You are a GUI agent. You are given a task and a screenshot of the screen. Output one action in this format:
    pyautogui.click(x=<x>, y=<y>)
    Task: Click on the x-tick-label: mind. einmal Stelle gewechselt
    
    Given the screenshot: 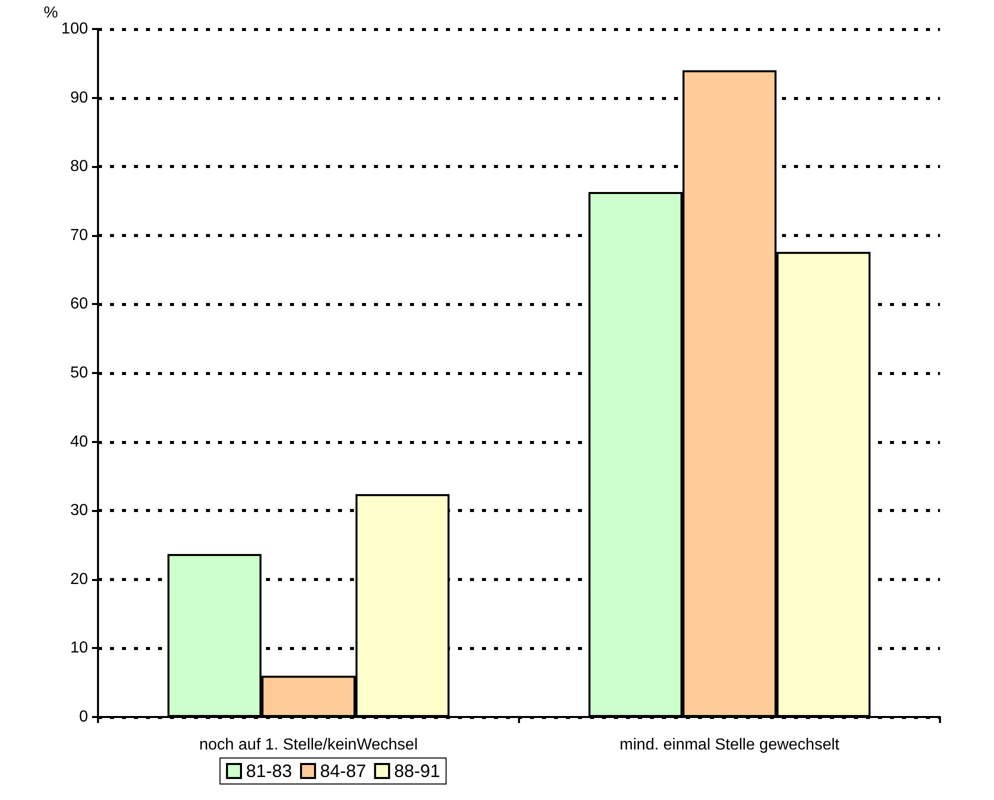 What is the action you would take?
    pyautogui.click(x=730, y=745)
    